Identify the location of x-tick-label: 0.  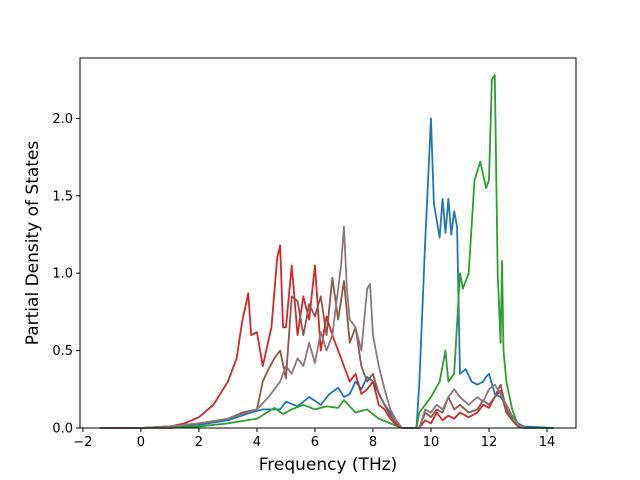
(141, 442).